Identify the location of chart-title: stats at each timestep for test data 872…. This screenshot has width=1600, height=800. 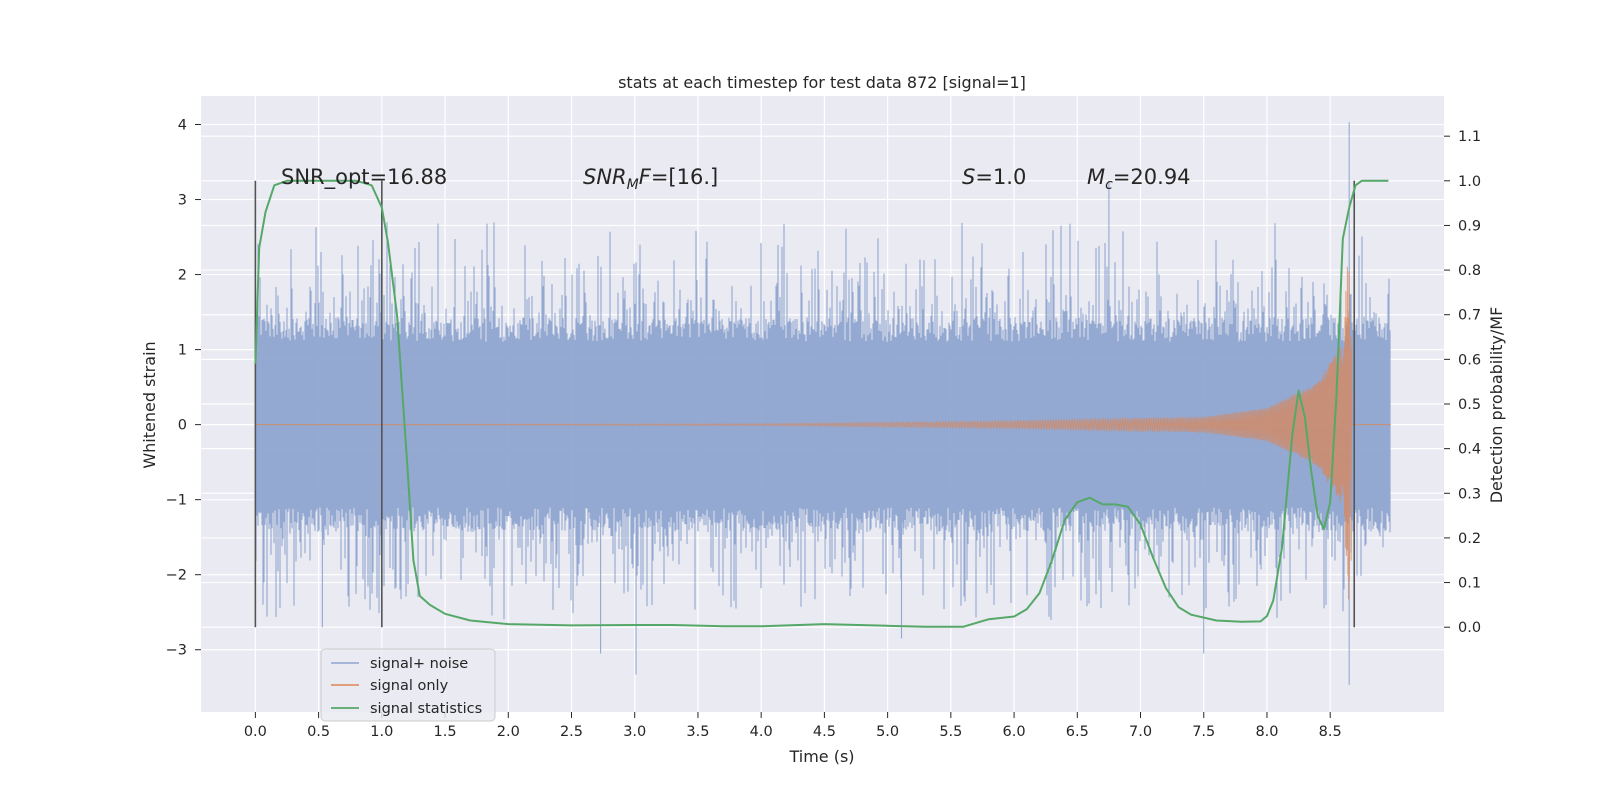
(822, 82).